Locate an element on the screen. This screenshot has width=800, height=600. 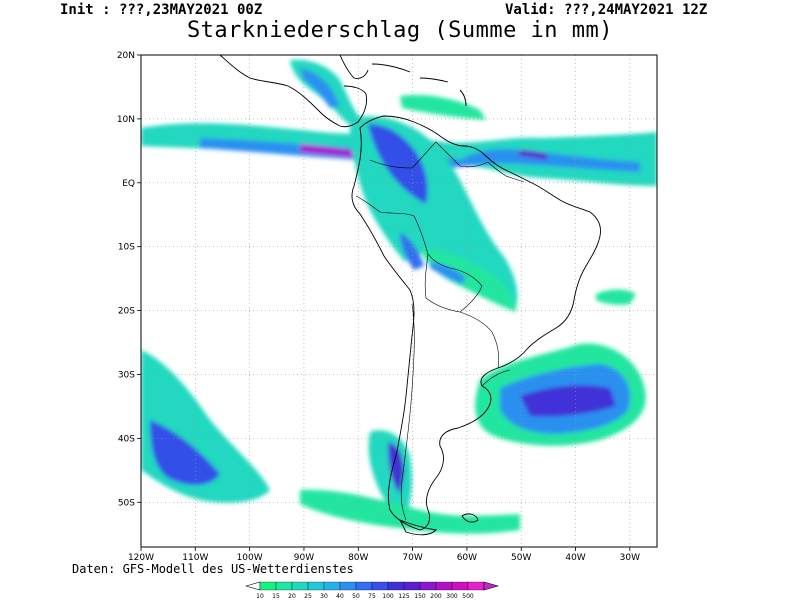
colorbar-label: 100 is located at coordinates (388, 596).